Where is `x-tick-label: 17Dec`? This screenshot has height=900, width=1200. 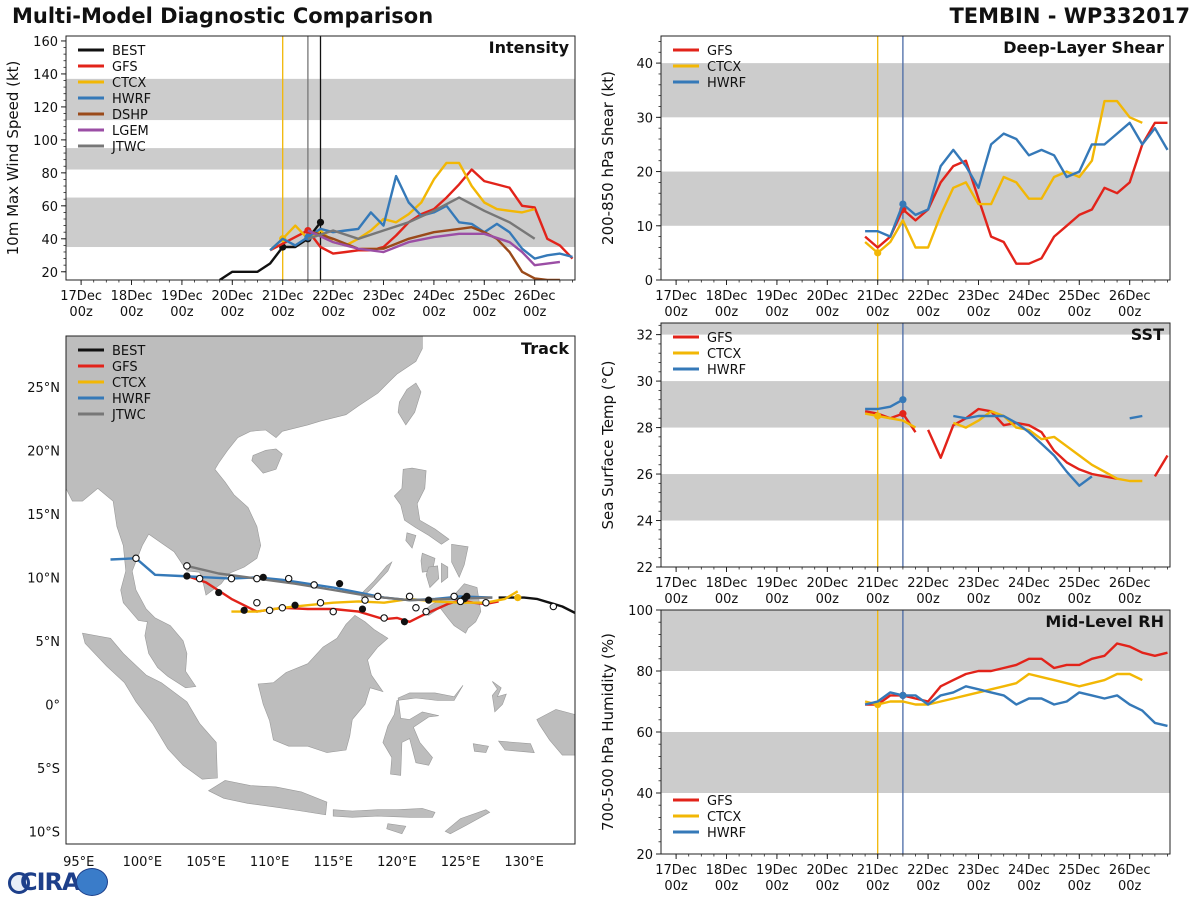
x-tick-label: 17Dec is located at coordinates (676, 296).